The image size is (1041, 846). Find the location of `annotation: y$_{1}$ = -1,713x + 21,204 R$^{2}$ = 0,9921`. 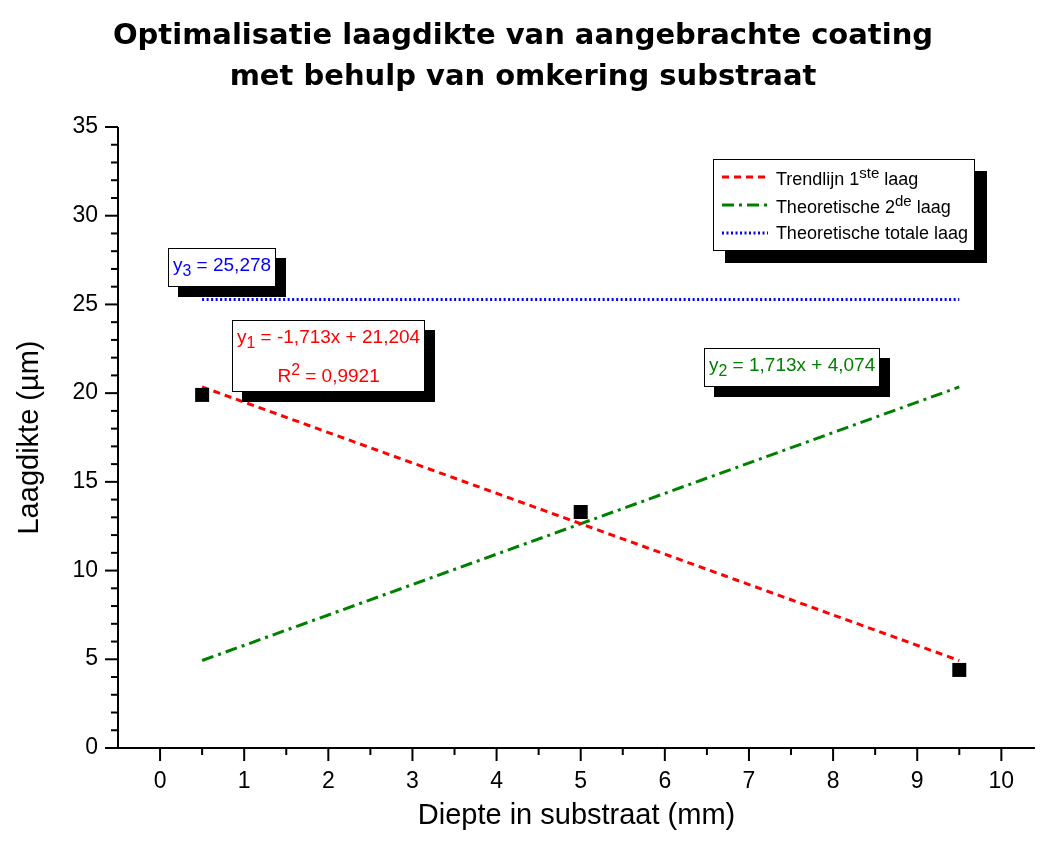

annotation: y$_{1}$ = -1,713x + 21,204 R$^{2}$ = 0,9921 is located at coordinates (329, 356).